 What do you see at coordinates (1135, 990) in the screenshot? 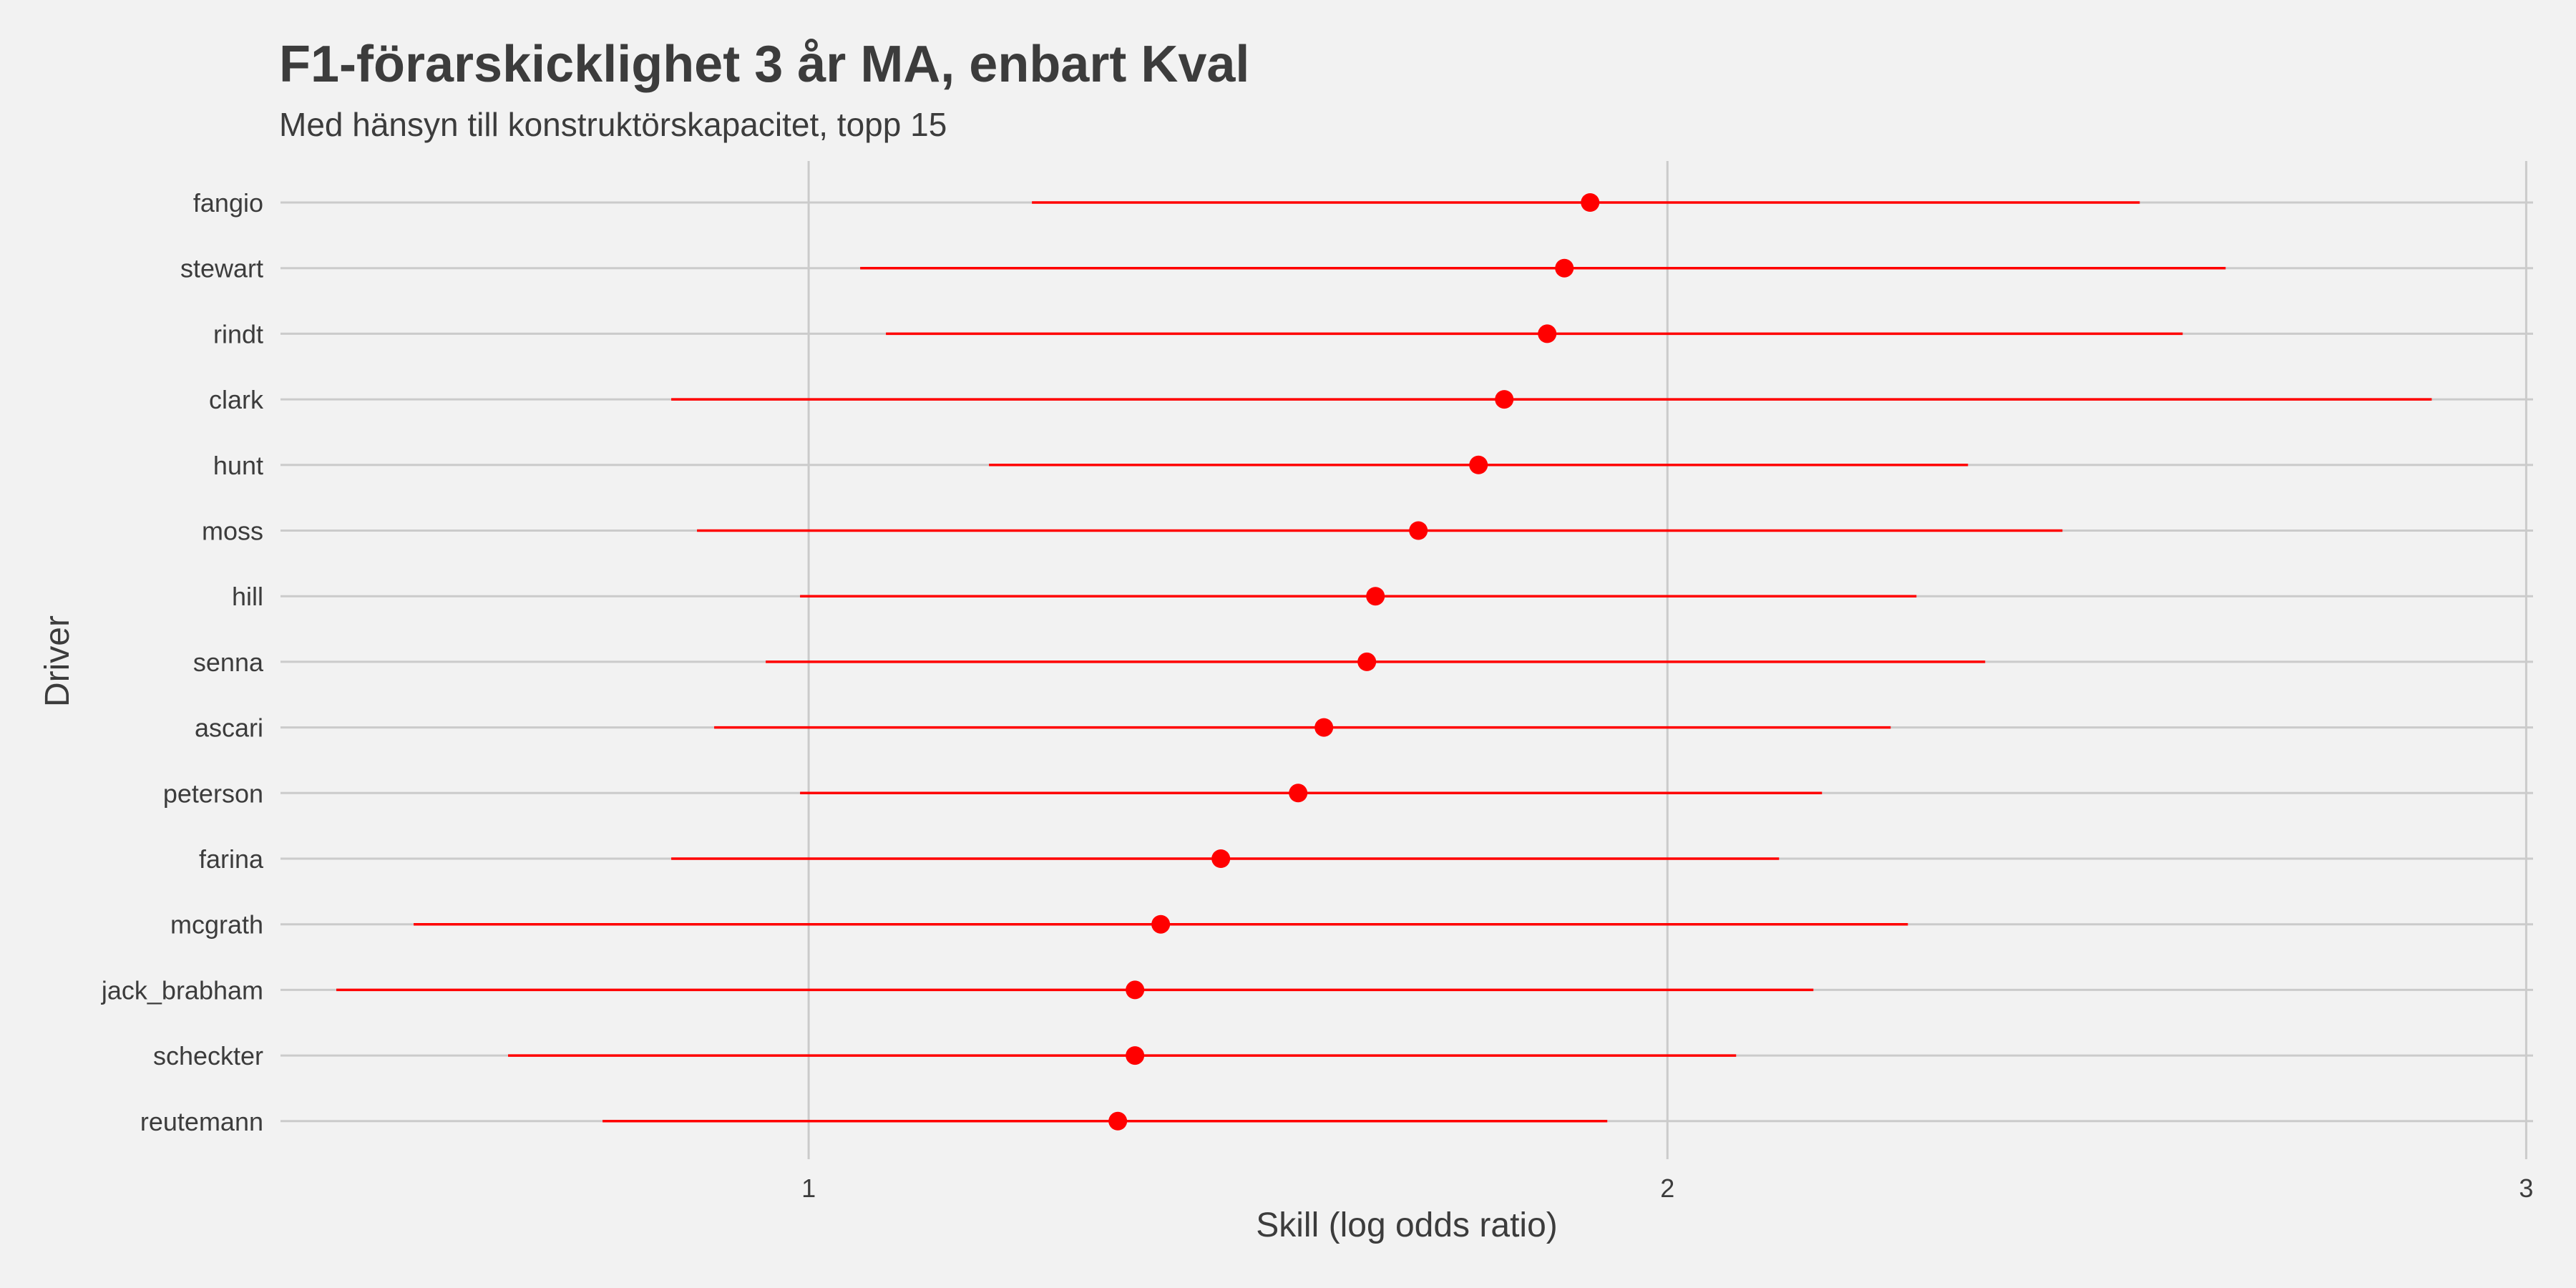
I see `point-jack-brabham` at bounding box center [1135, 990].